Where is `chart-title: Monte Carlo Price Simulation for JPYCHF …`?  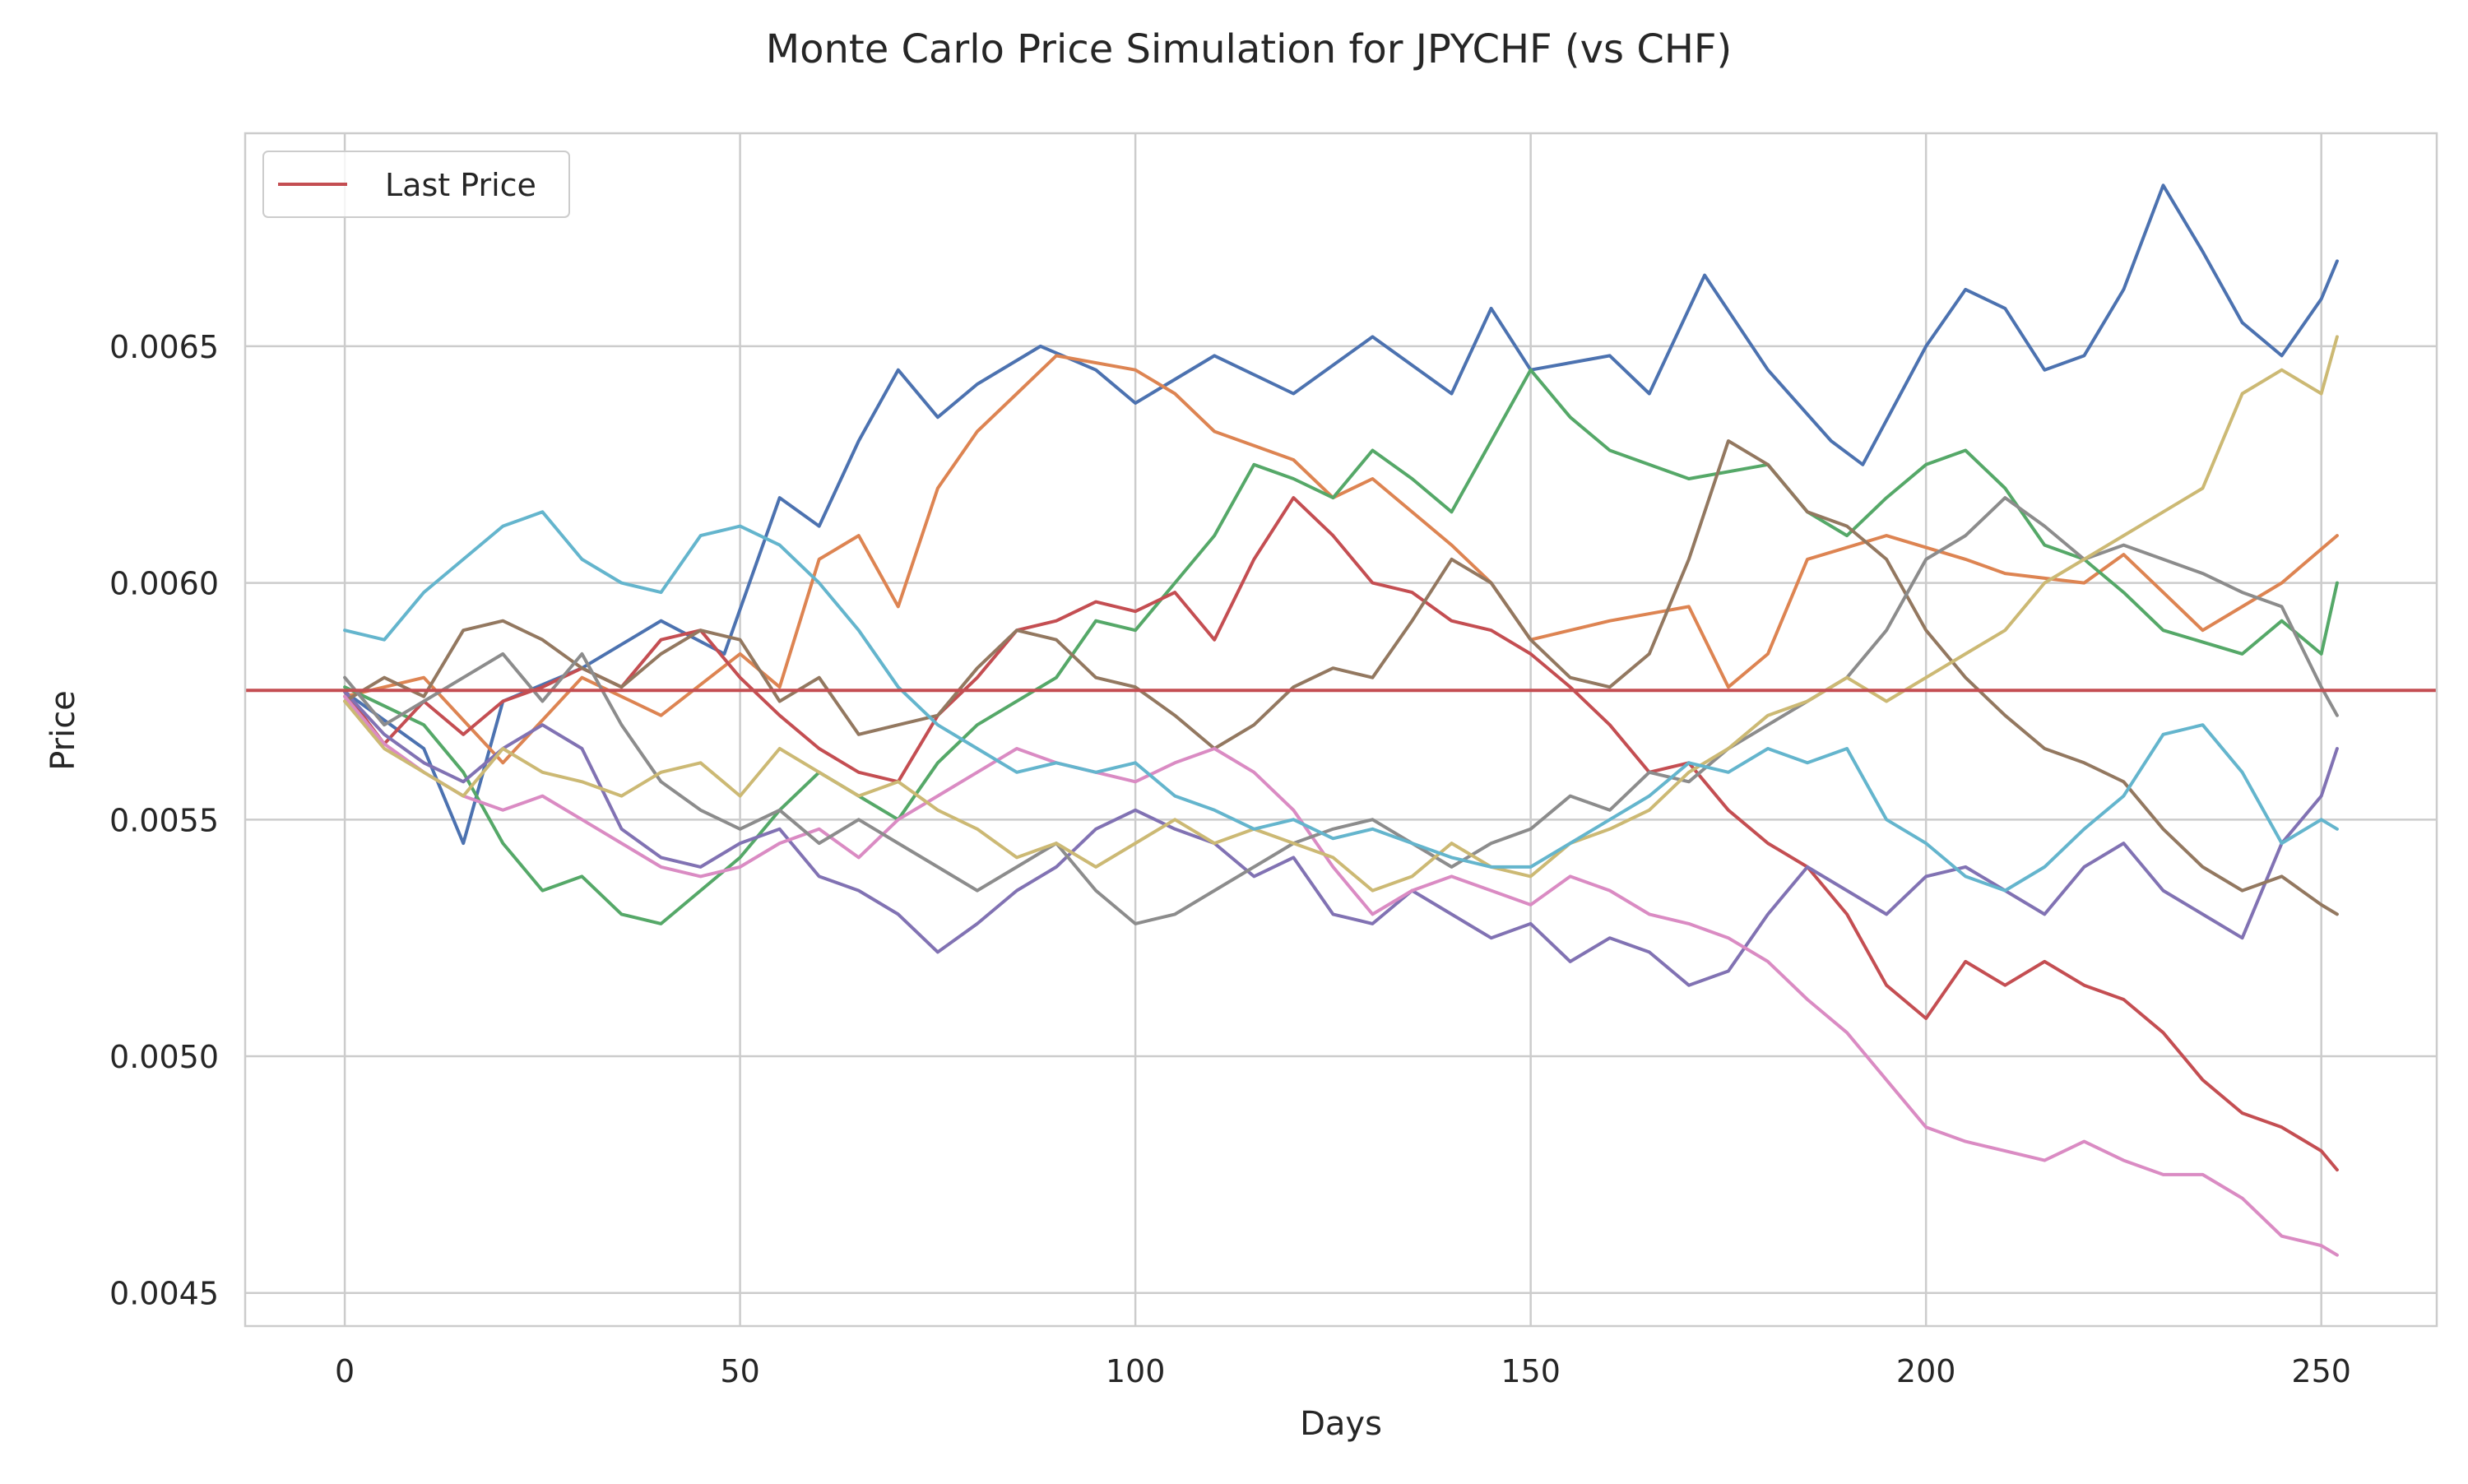 chart-title: Monte Carlo Price Simulation for JPYCHF … is located at coordinates (1249, 49).